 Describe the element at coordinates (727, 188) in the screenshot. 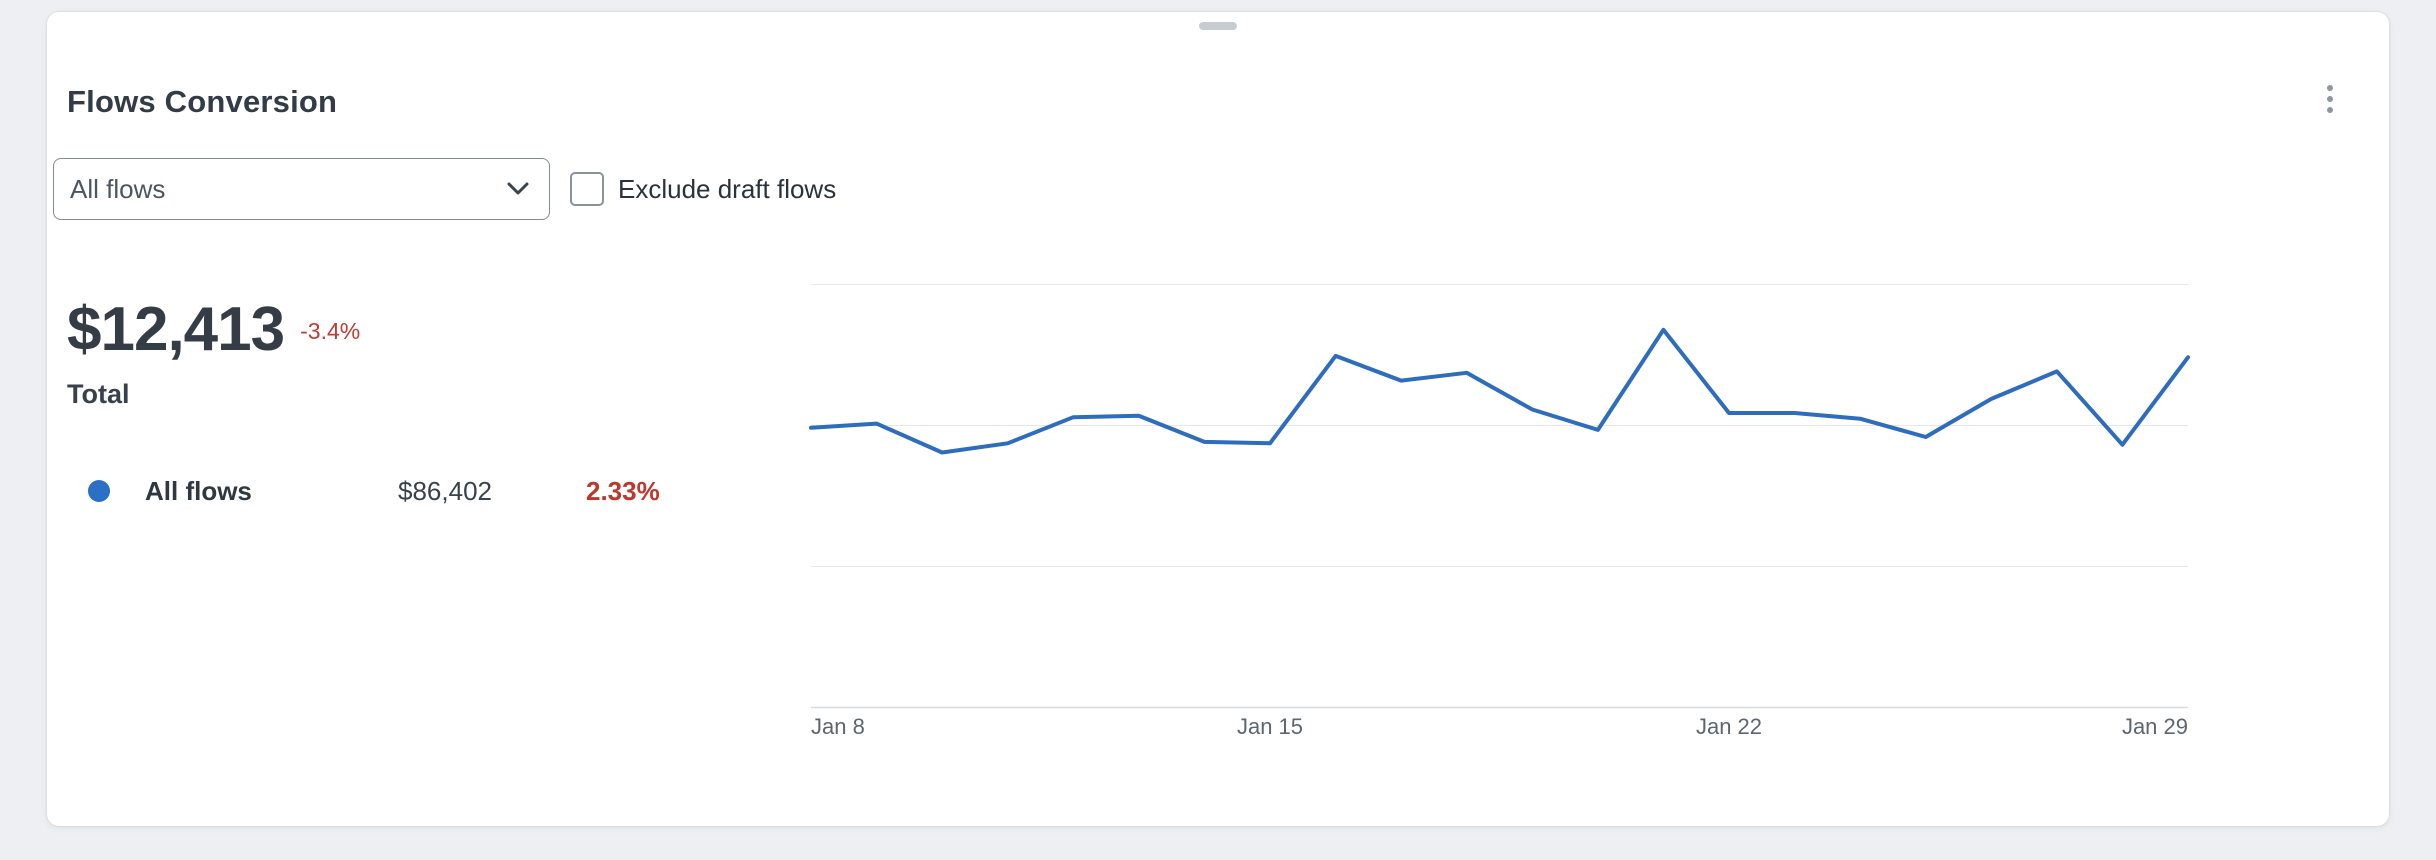

I see `exclude-draft-label: Exclude draft flows` at that location.